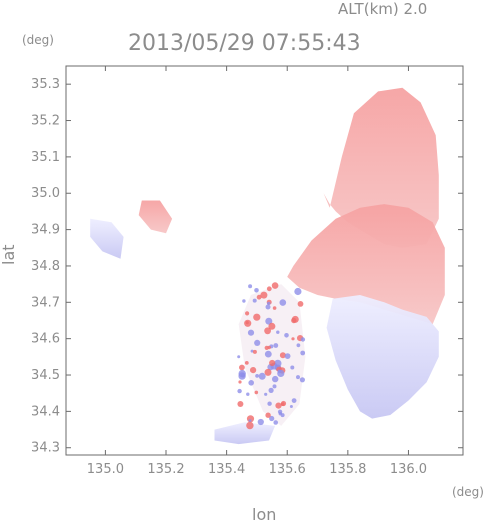 The height and width of the screenshot is (521, 491). I want to click on y-tick-label: 35.3, so click(45, 84).